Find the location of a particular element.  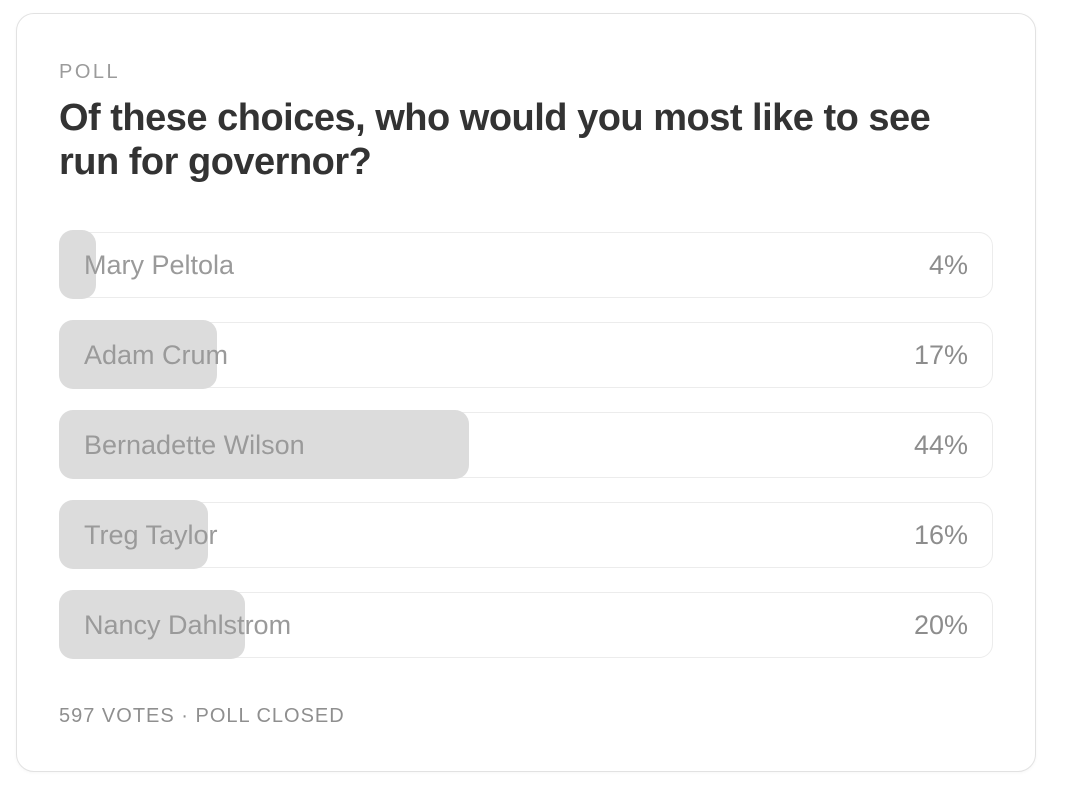

option-percent: 16% is located at coordinates (940, 534).